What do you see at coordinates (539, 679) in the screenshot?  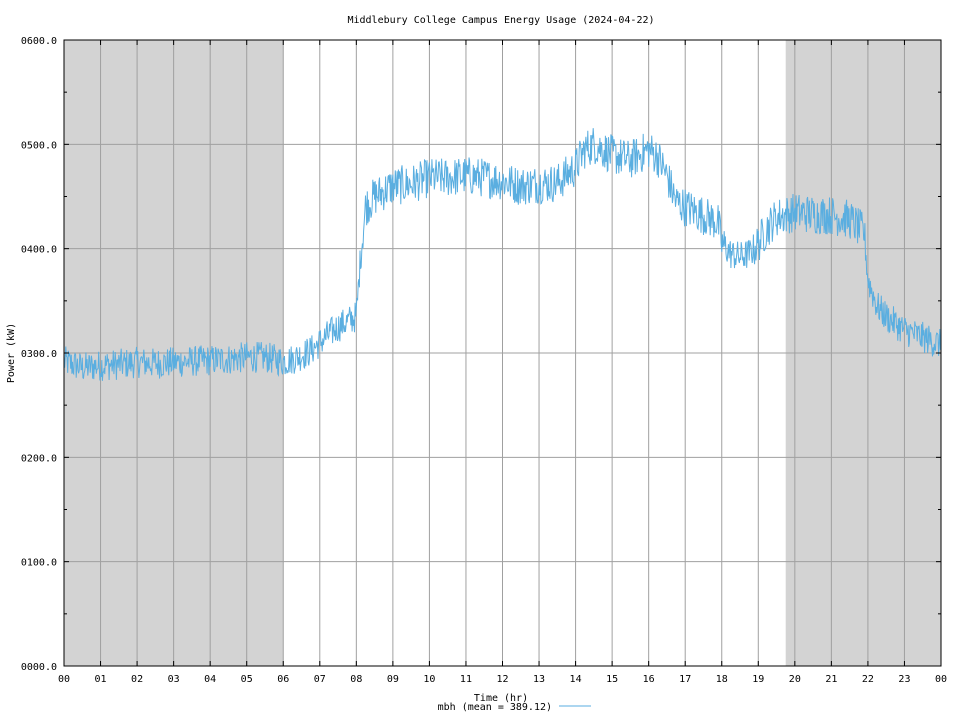 I see `x-tick-label-13: 13` at bounding box center [539, 679].